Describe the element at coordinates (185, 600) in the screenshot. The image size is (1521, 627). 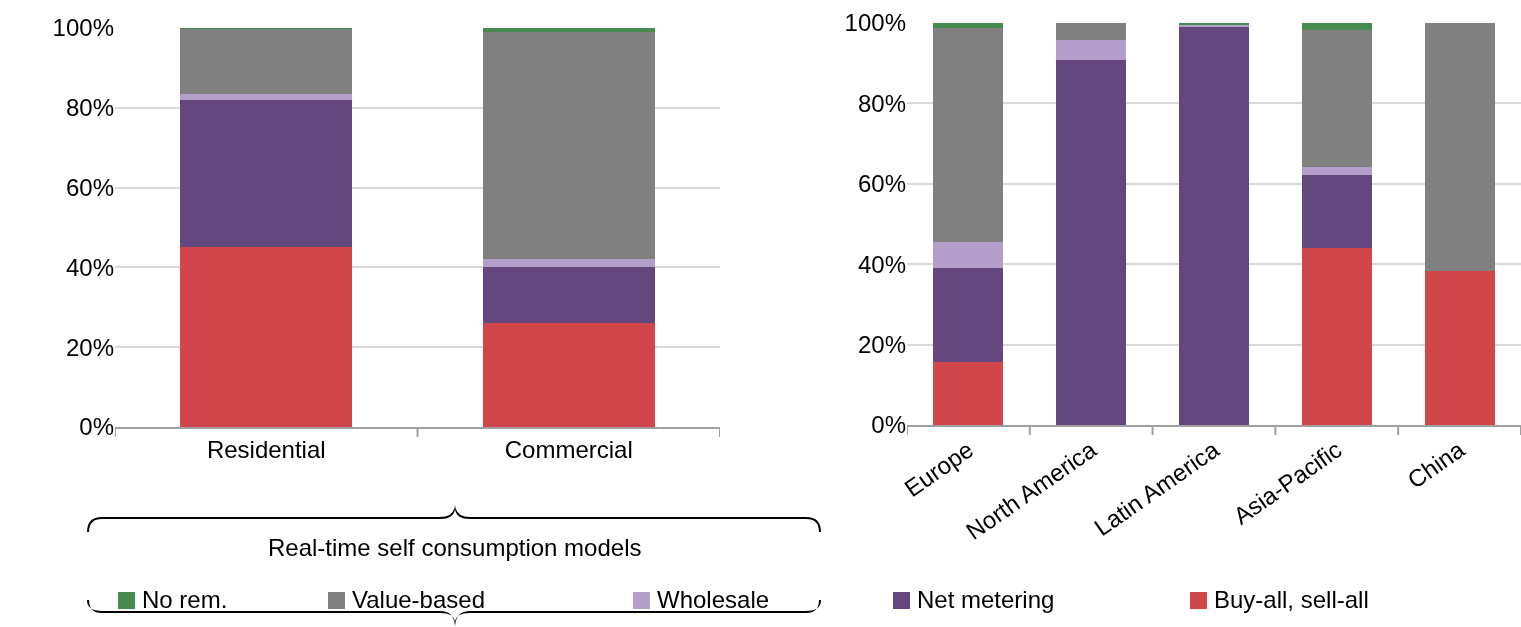
I see `legend-label: No rem.` at that location.